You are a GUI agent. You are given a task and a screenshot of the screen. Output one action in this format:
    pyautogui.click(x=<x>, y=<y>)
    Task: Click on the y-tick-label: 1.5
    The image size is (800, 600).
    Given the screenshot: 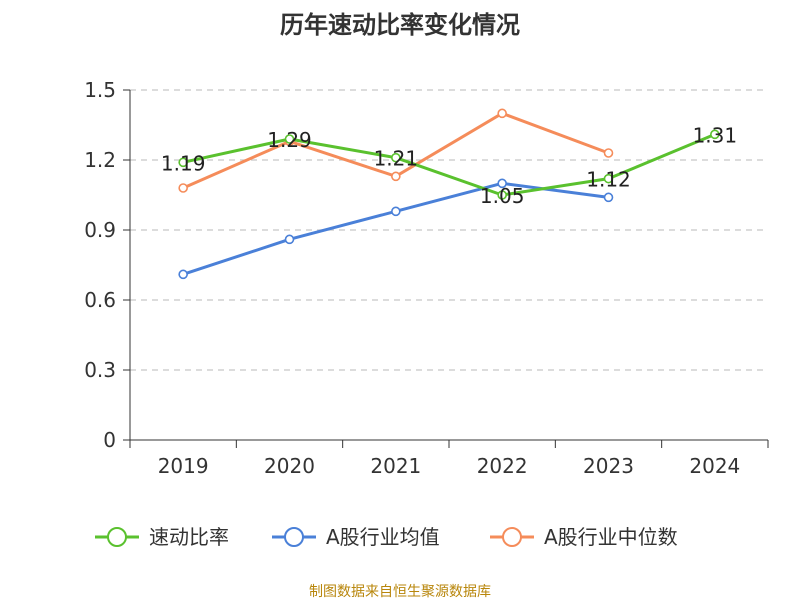 What is the action you would take?
    pyautogui.click(x=100, y=90)
    